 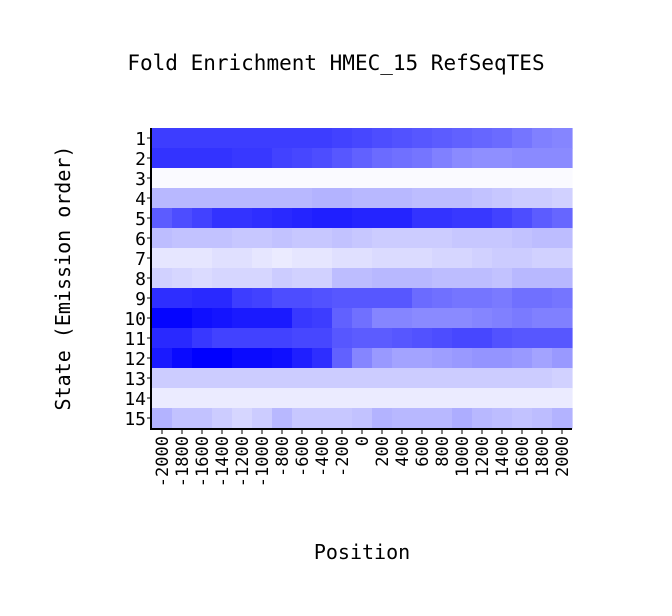 What do you see at coordinates (362, 178) in the screenshot?
I see `heatmap-cell-r3-c11` at bounding box center [362, 178].